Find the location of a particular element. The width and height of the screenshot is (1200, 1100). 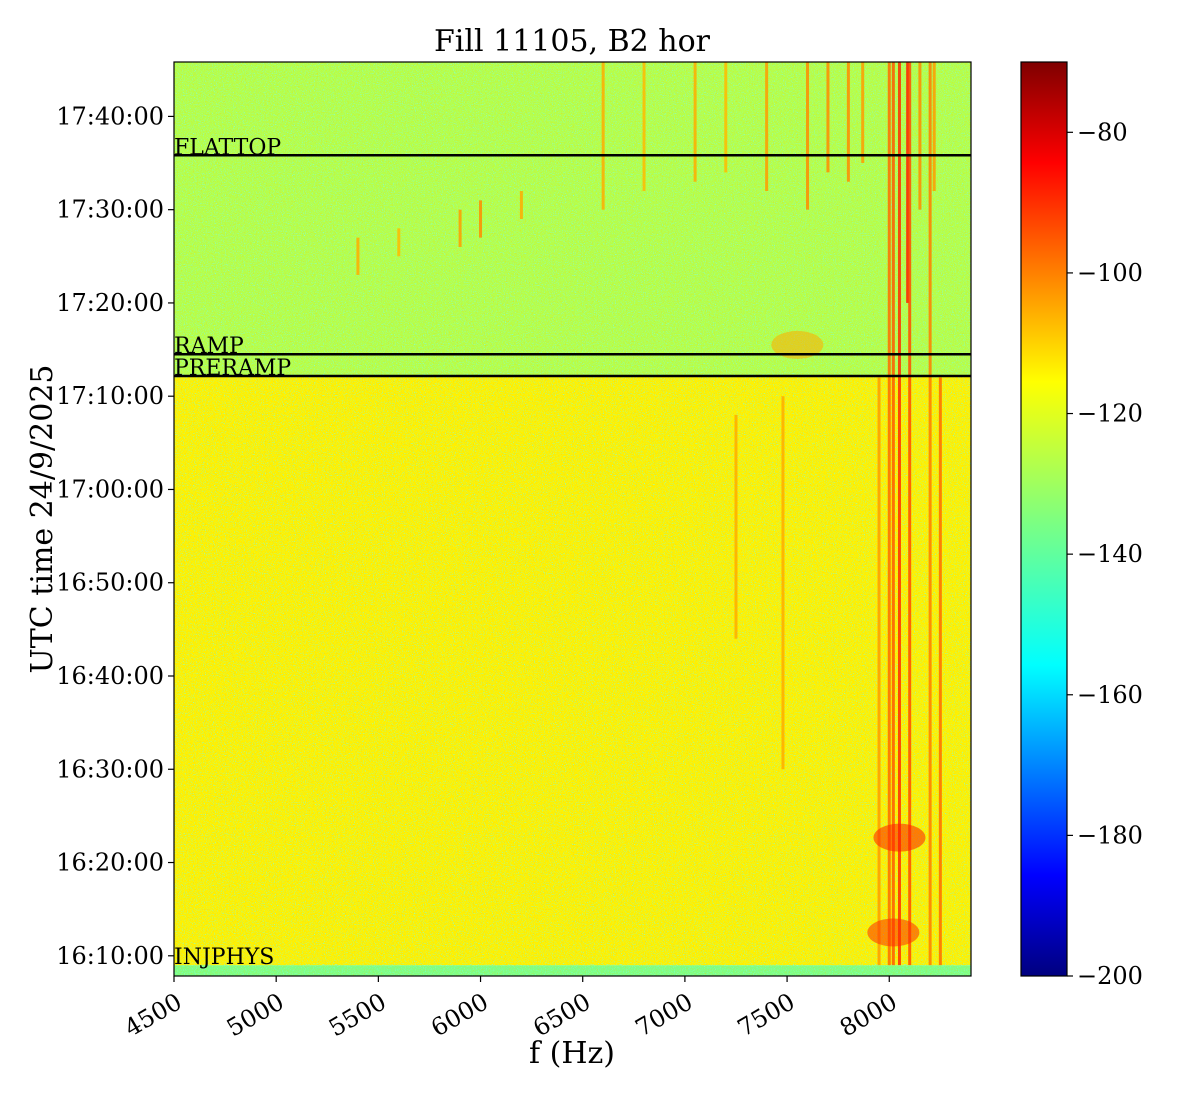

x-axis: 4500 5000 5500 6000 6500 7000 7500 8000 is located at coordinates (511, 1009).